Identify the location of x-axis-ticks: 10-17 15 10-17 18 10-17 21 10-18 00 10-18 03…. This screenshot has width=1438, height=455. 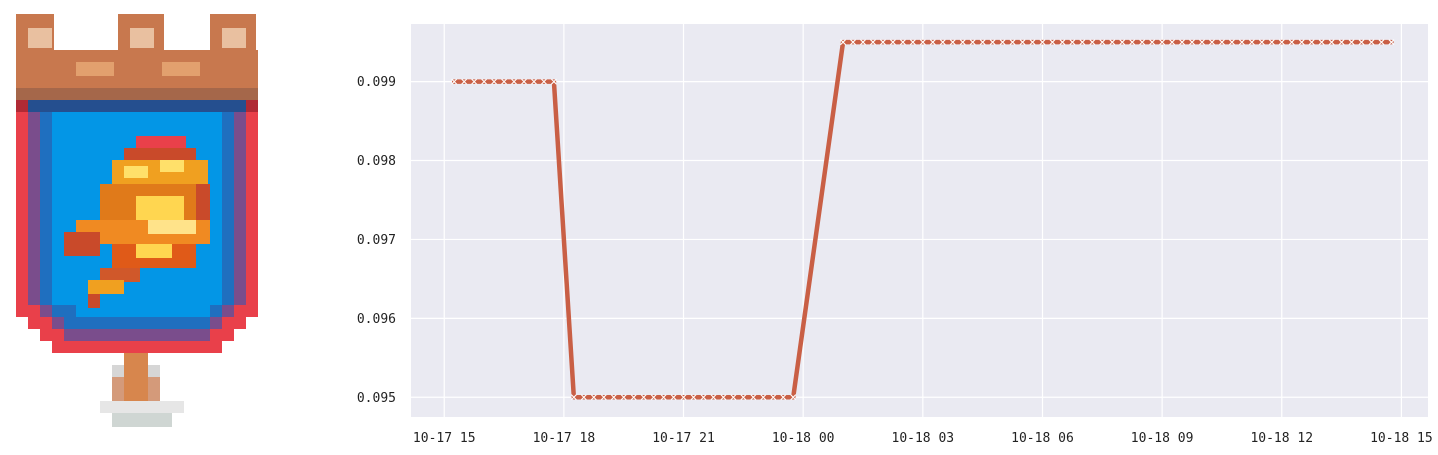
(923, 438).